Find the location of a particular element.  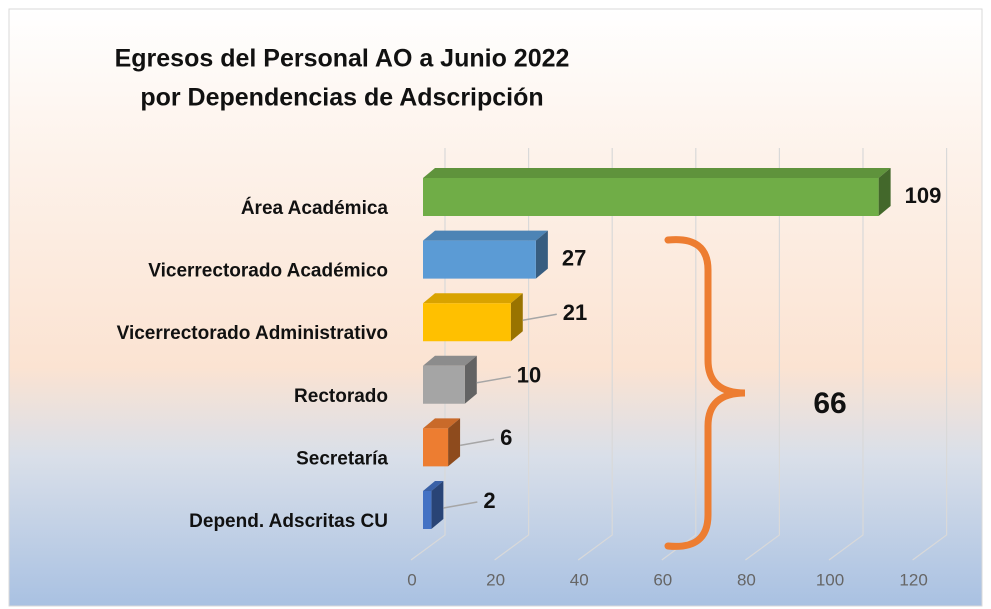

category-label: Rectorado is located at coordinates (341, 396).